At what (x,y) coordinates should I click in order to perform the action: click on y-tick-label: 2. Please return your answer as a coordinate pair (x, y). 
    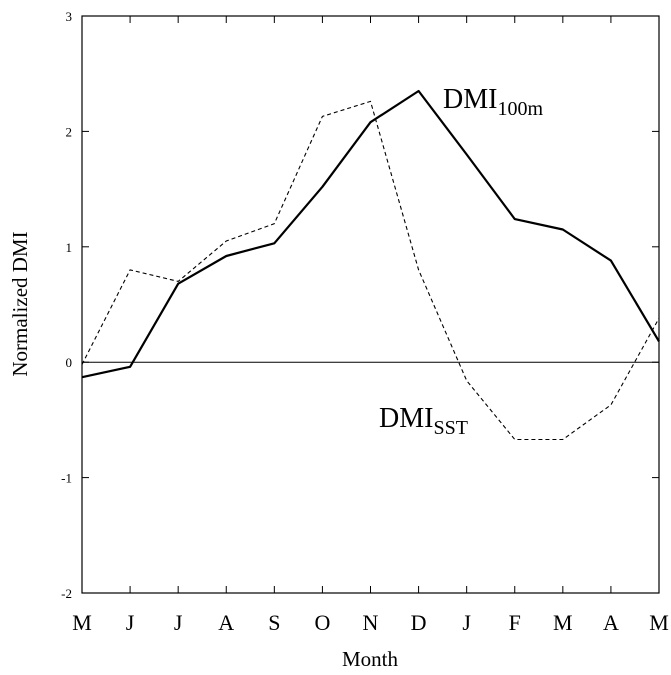
    Looking at the image, I should click on (69, 131).